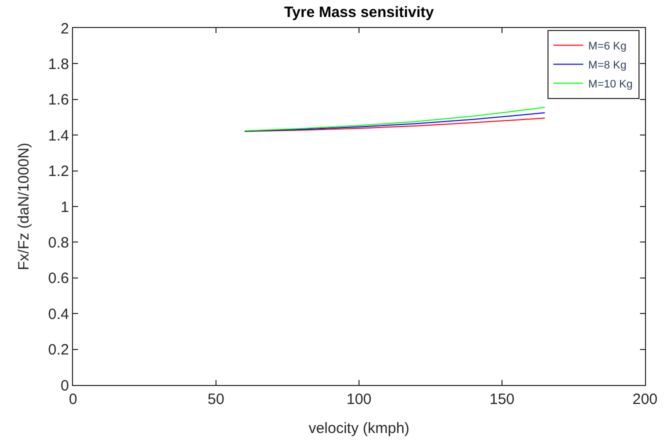 This screenshot has height=446, width=670. I want to click on y-tick-label: 1.6, so click(58, 100).